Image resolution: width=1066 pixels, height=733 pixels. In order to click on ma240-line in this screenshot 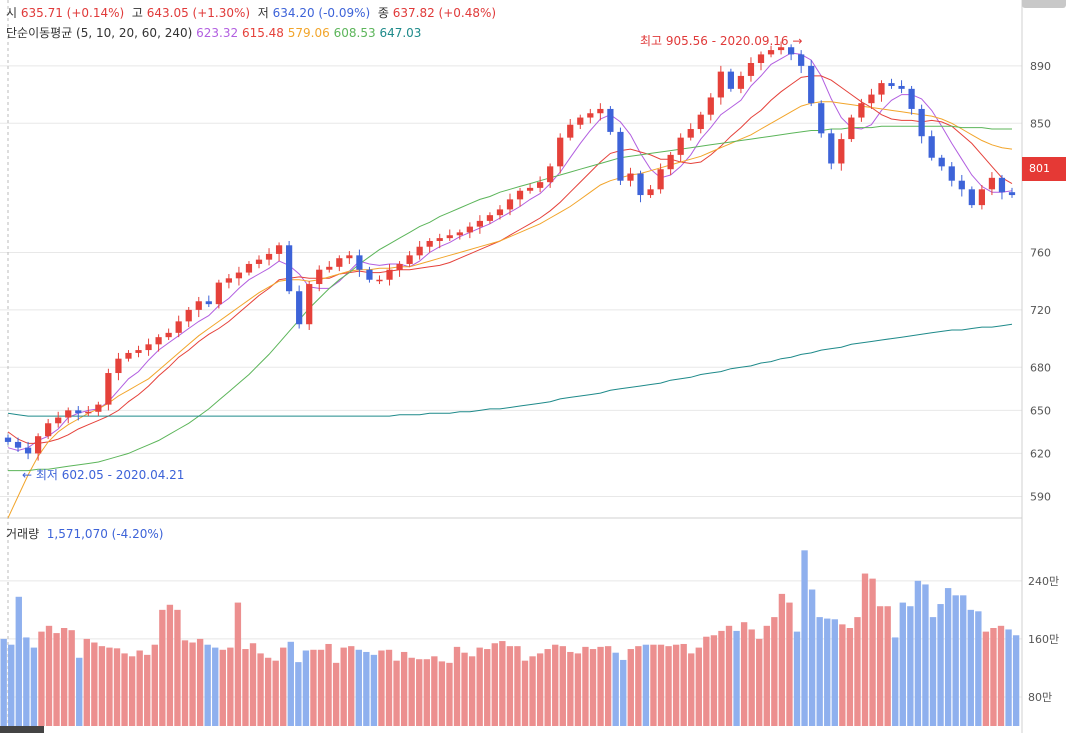, I will do `click(510, 370)`.